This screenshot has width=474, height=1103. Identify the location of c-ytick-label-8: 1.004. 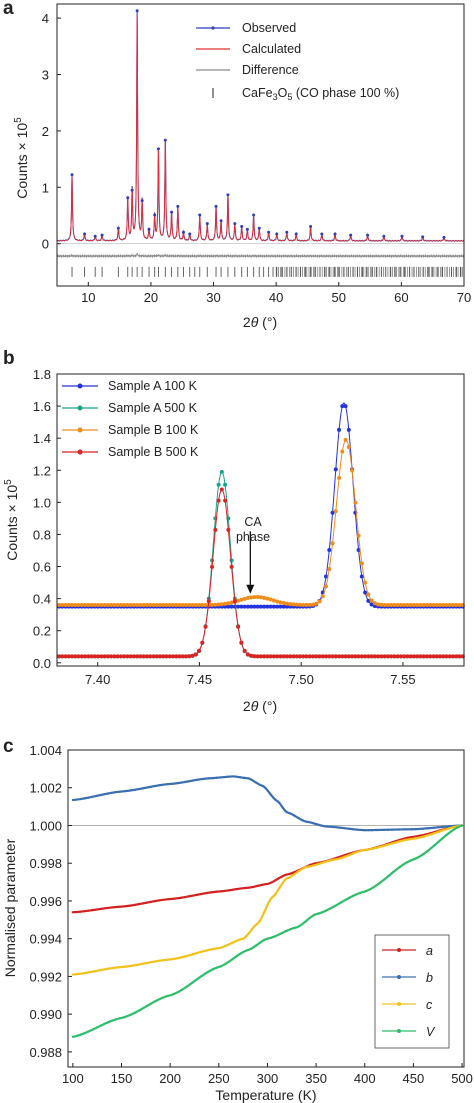
(45, 750).